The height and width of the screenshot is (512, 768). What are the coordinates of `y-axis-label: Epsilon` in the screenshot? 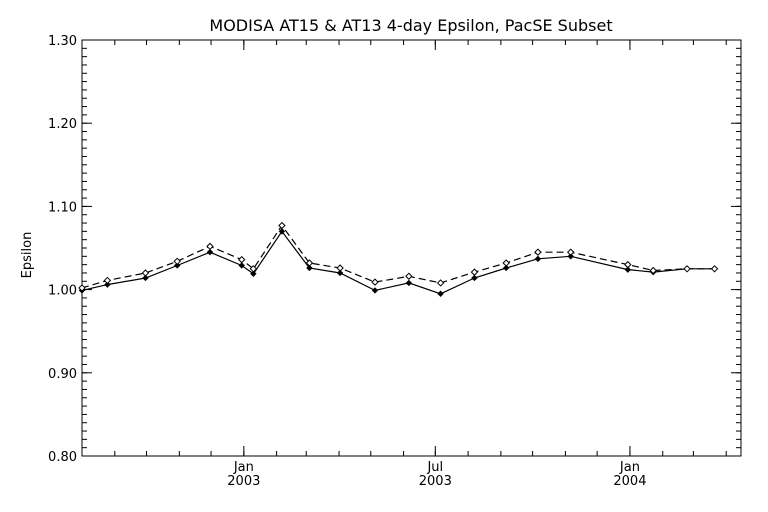 It's located at (27, 255).